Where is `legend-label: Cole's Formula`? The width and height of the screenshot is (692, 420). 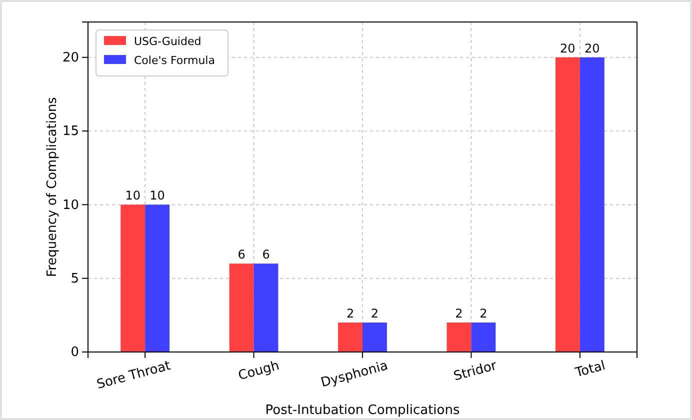
legend-label: Cole's Formula is located at coordinates (174, 60).